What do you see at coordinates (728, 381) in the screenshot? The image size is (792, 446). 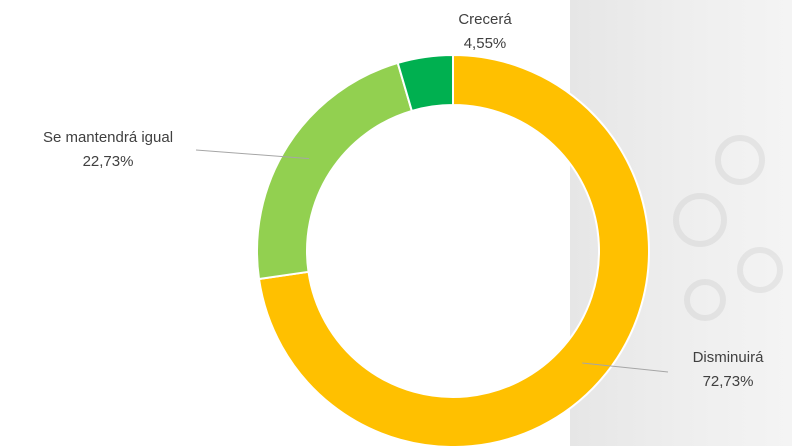 I see `slice-value-label: 72,73%` at bounding box center [728, 381].